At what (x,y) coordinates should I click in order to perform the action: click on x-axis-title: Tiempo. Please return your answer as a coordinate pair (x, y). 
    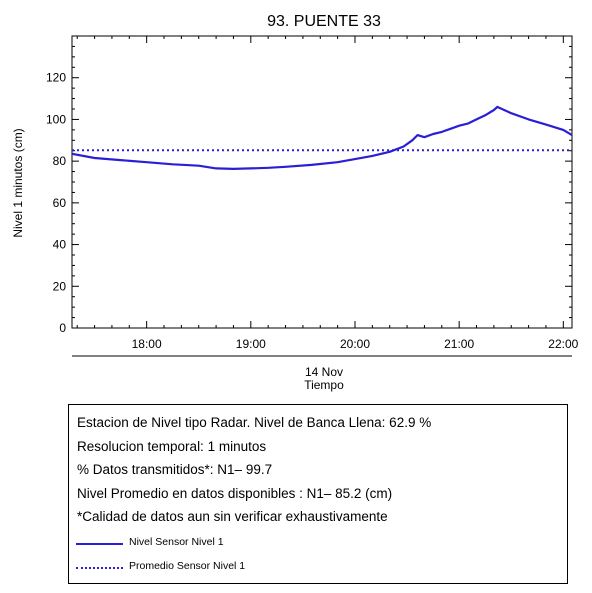
    Looking at the image, I should click on (324, 385).